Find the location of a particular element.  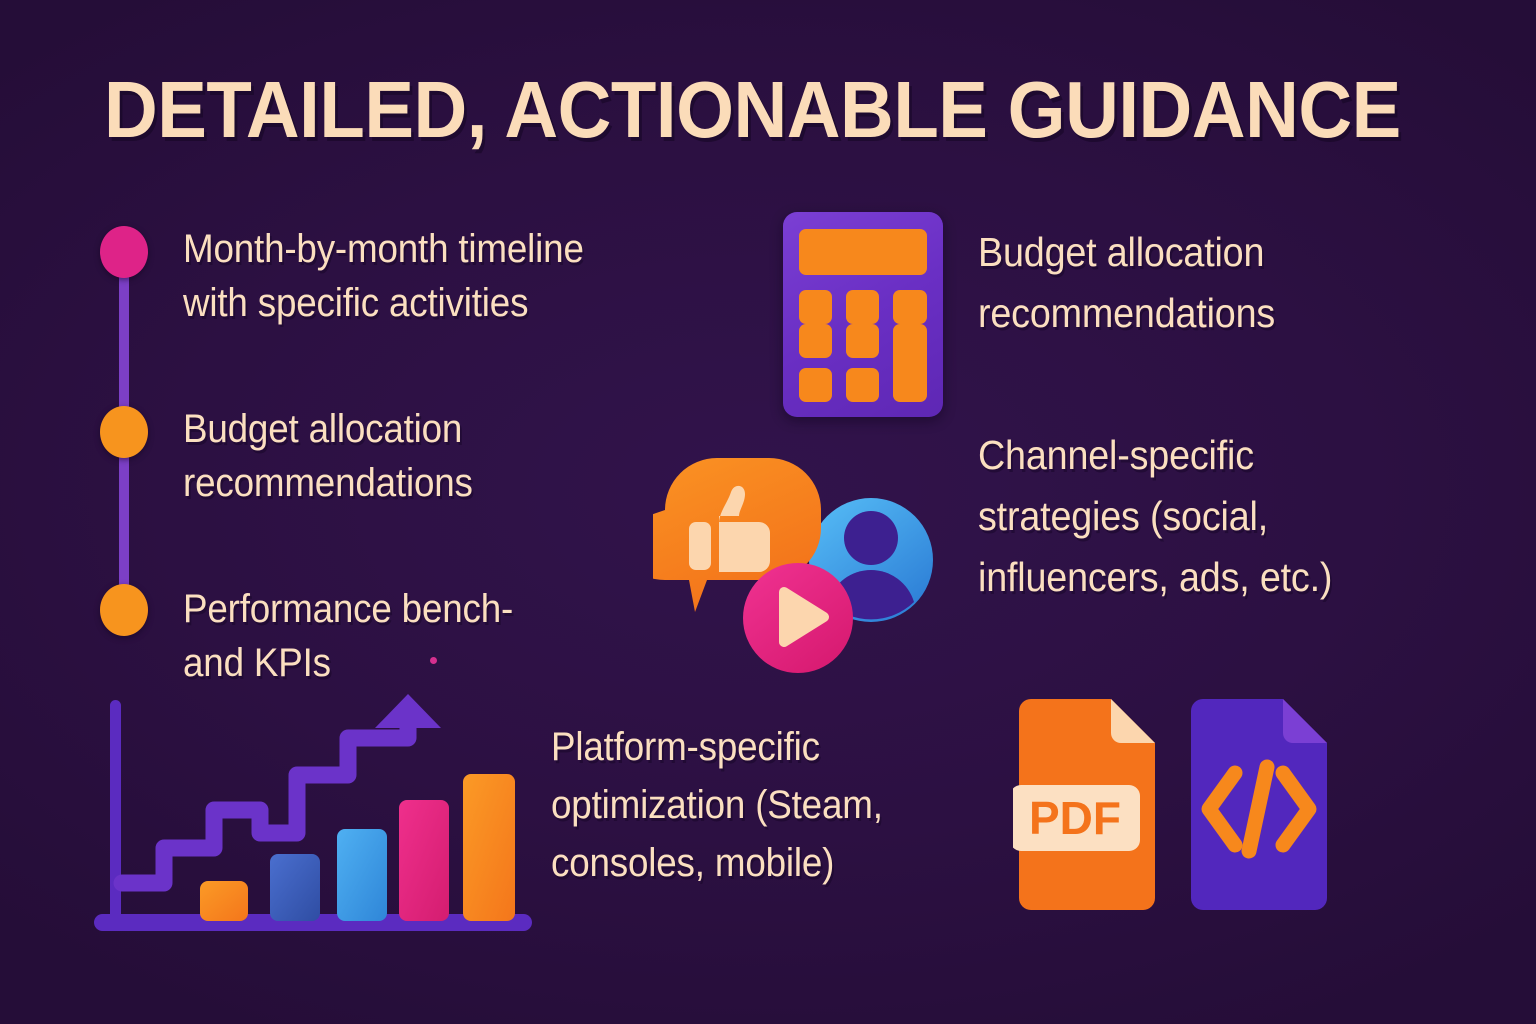

social-cluster-svg is located at coordinates (773, 565).